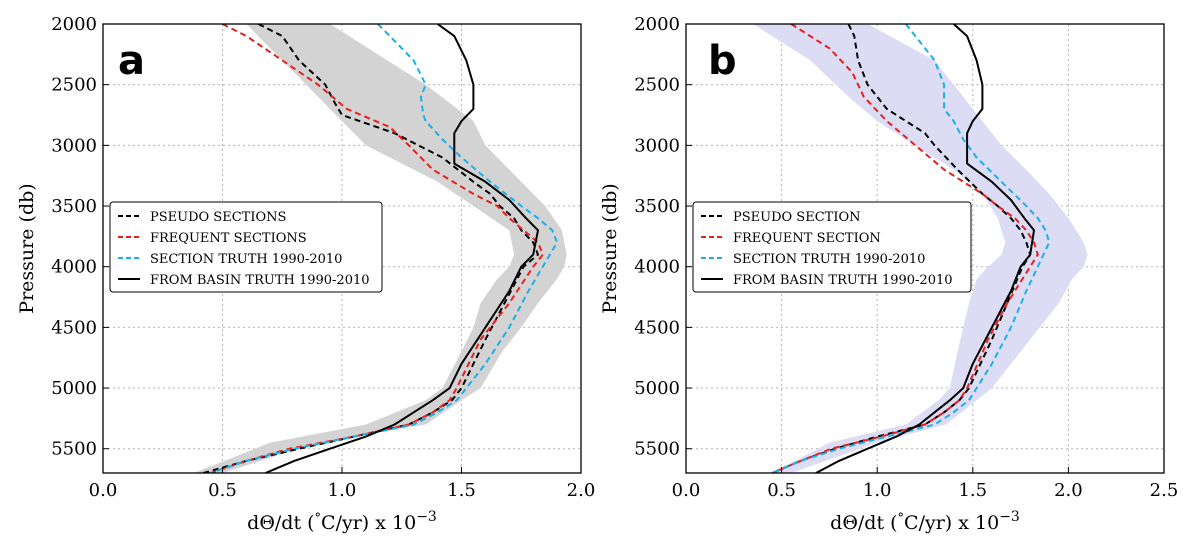 The image size is (1200, 554). I want to click on x-tick-label: 2.5, so click(1164, 490).